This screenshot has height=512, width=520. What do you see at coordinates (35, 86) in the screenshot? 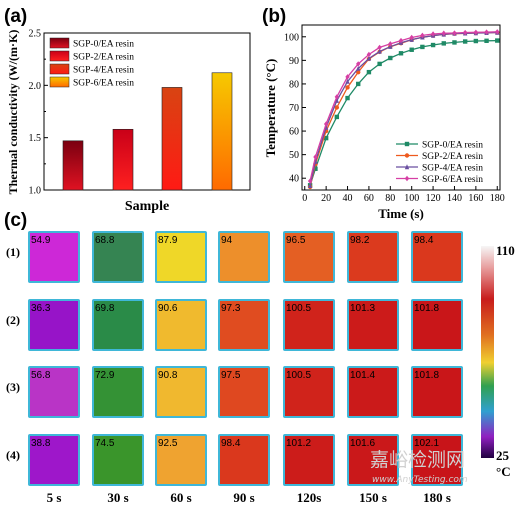
I see `y-tick-label-a: 2.0` at bounding box center [35, 86].